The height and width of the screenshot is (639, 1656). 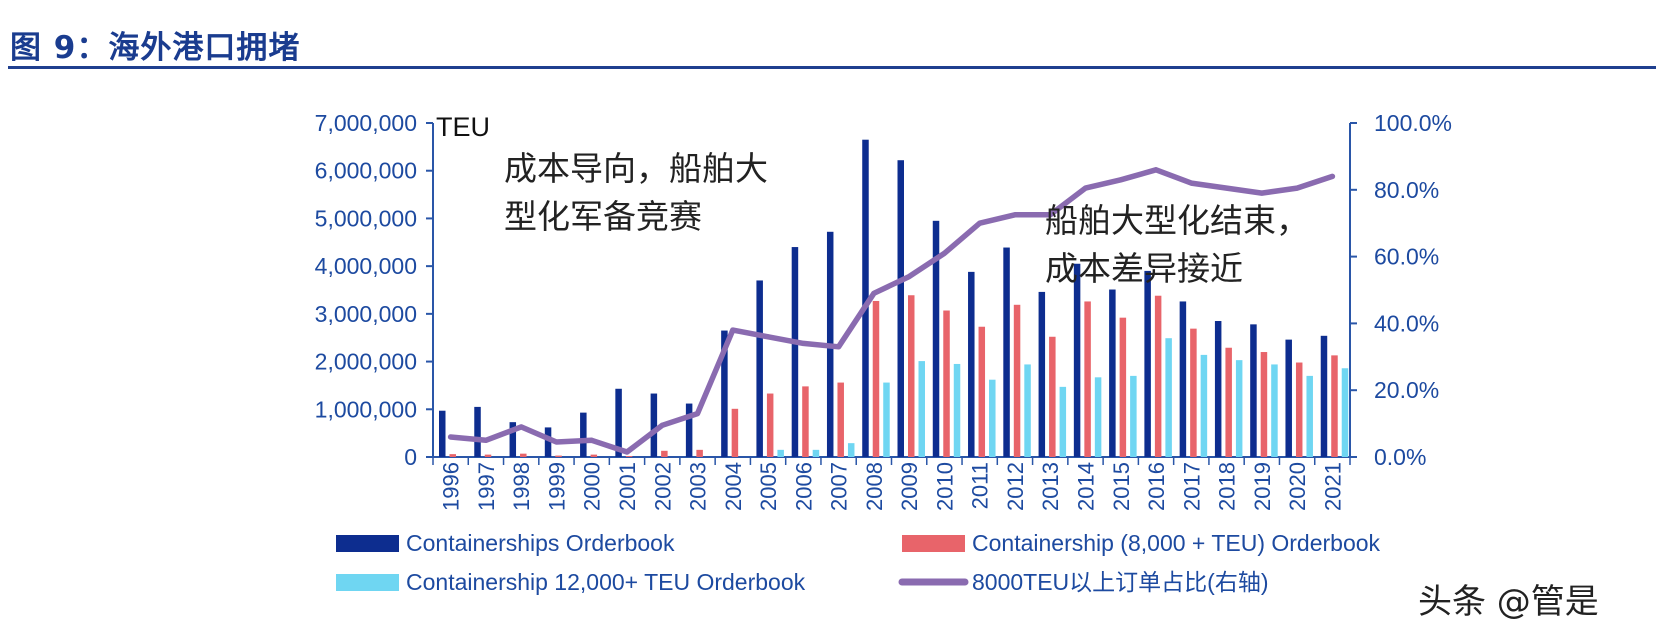 I want to click on left-tick-label: 0, so click(x=410, y=457).